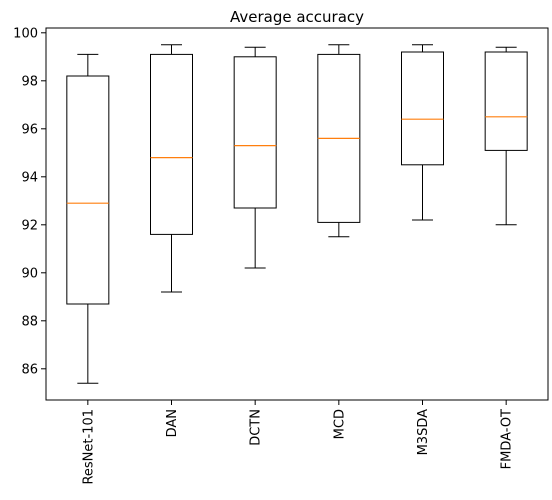 Image resolution: width=552 pixels, height=500 pixels. What do you see at coordinates (256, 427) in the screenshot?
I see `x-tick-label: DCTN` at bounding box center [256, 427].